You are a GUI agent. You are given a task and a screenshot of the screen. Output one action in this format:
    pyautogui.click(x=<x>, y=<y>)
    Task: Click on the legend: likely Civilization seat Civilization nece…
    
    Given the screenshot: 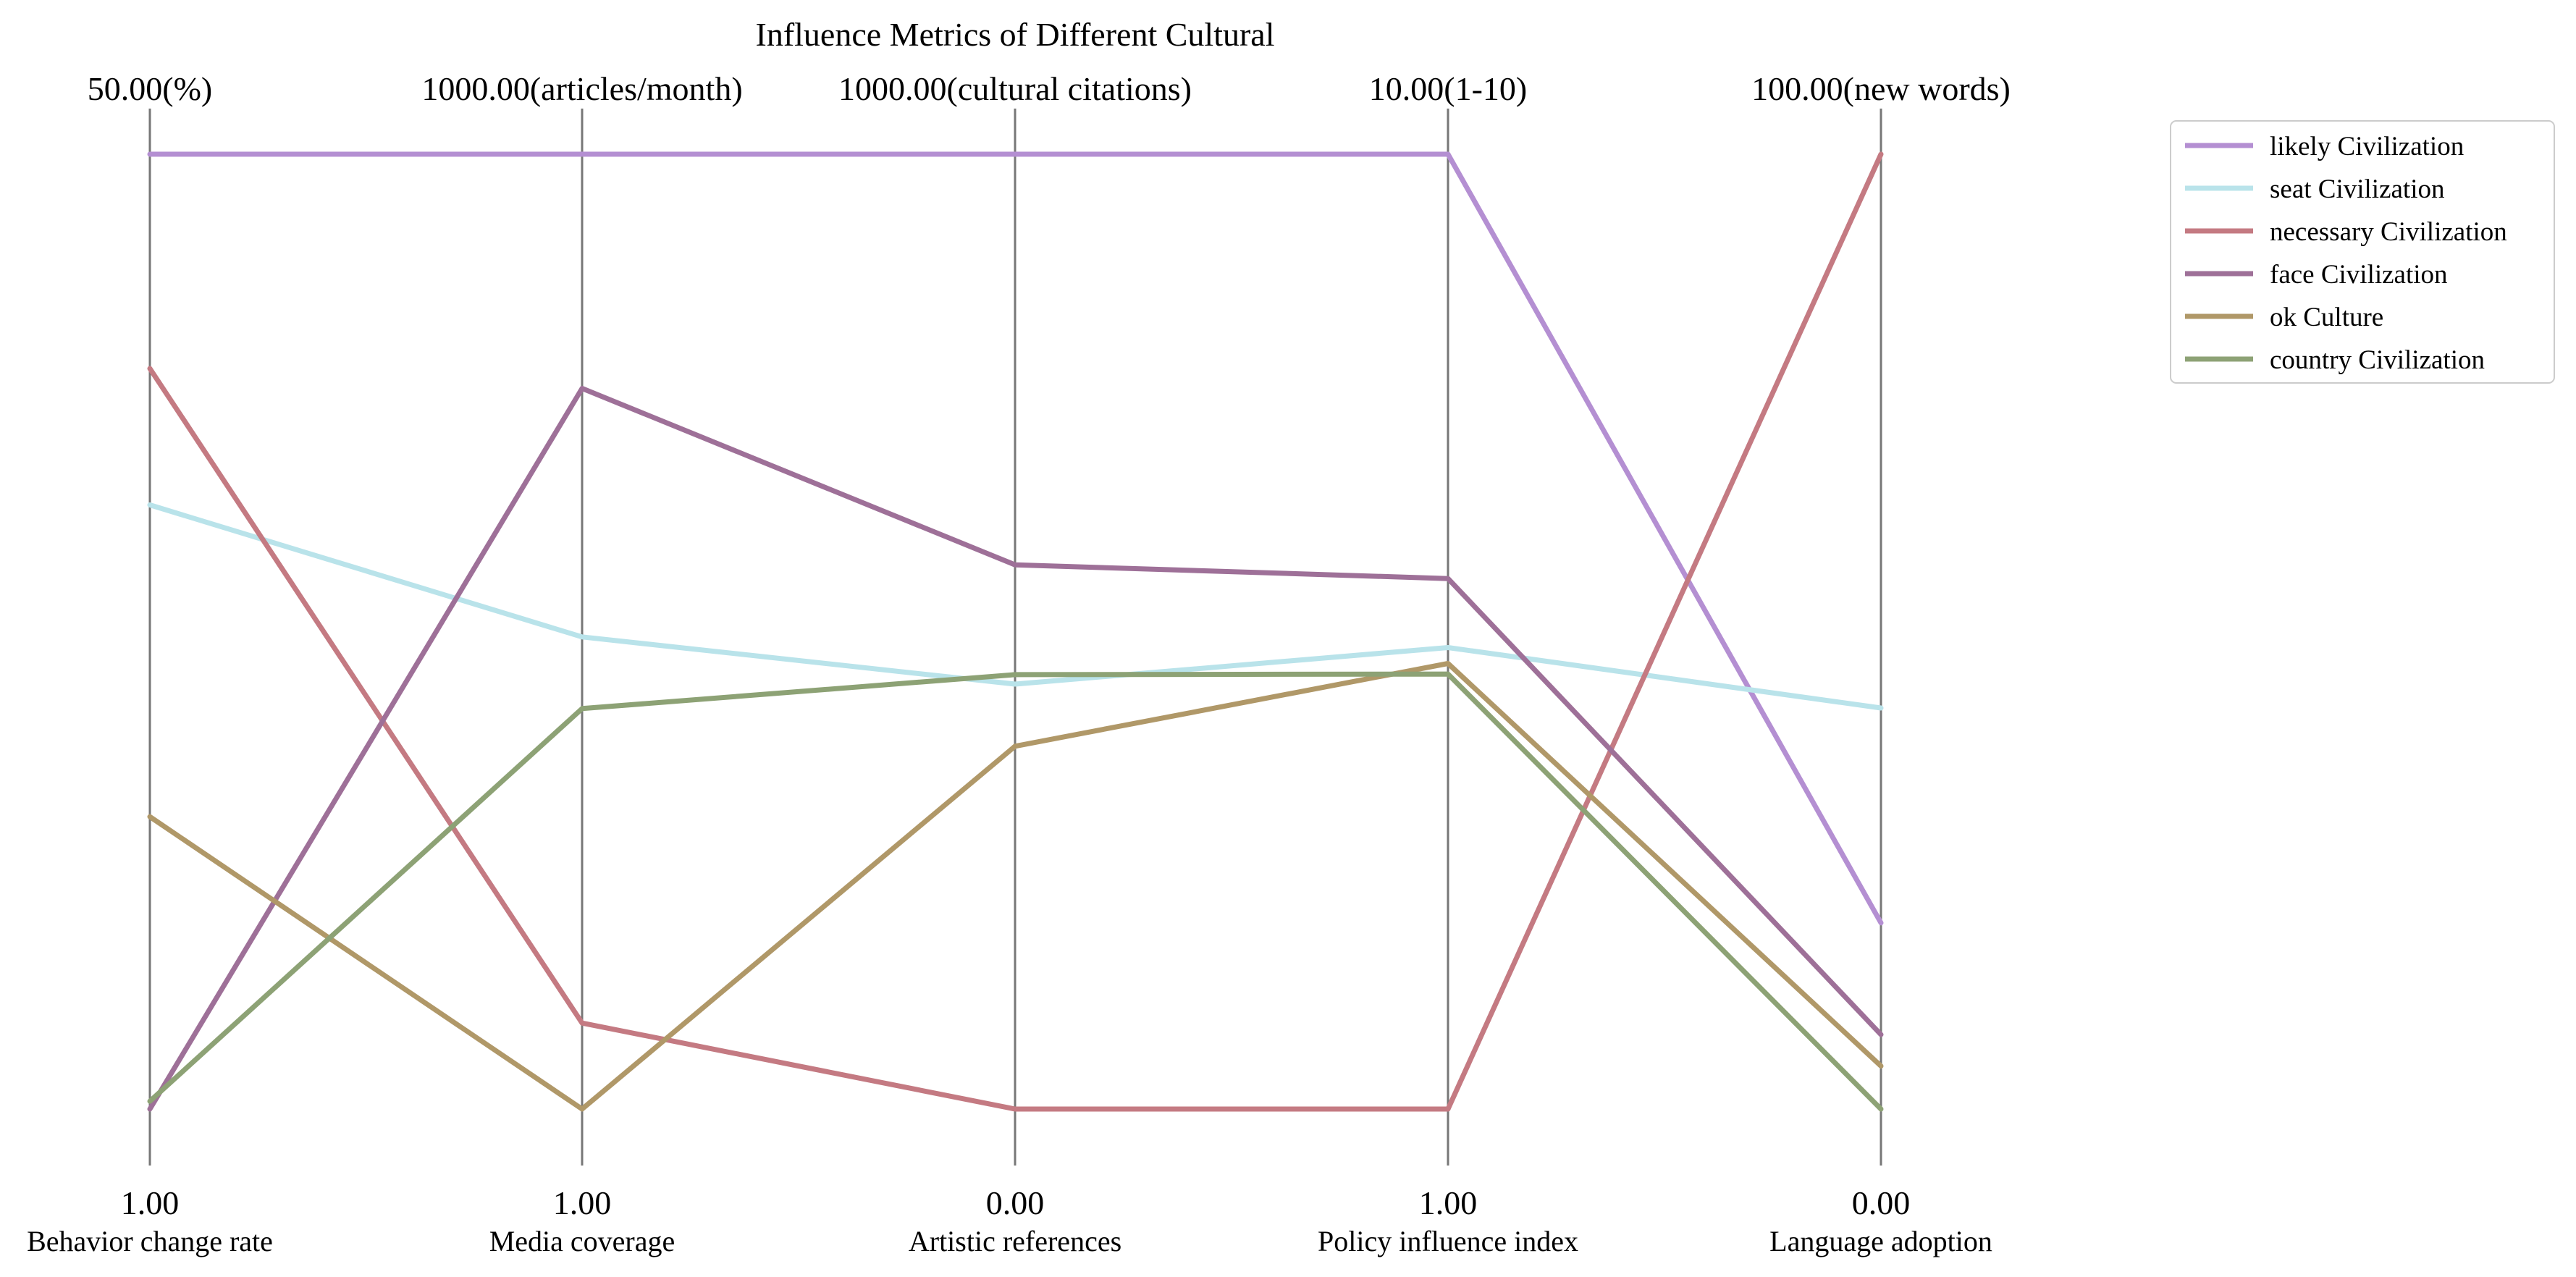 What is the action you would take?
    pyautogui.click(x=2362, y=252)
    